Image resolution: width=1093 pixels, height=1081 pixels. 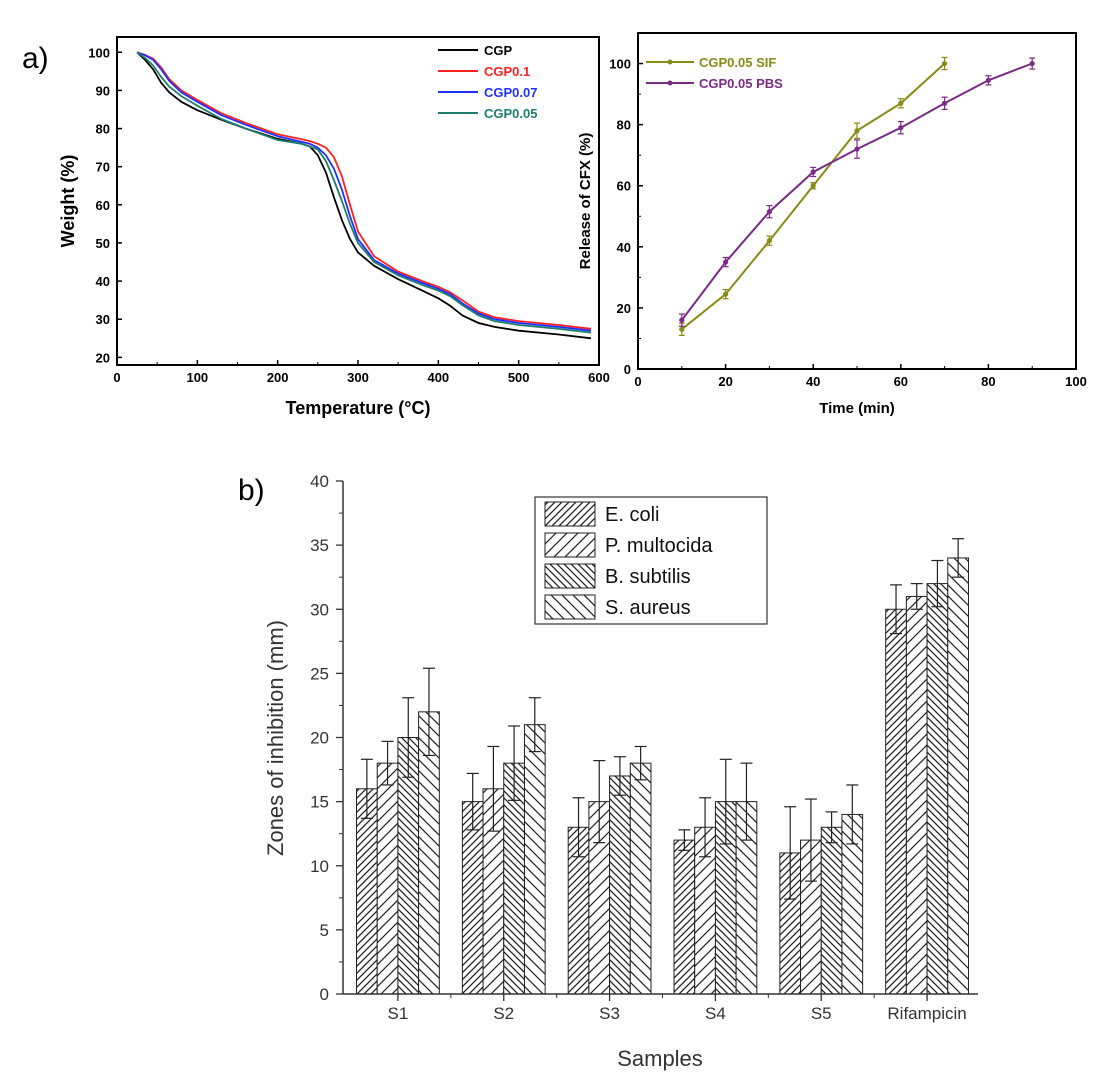 What do you see at coordinates (358, 408) in the screenshot?
I see `tga-x-axis-title: Temperature (°C)` at bounding box center [358, 408].